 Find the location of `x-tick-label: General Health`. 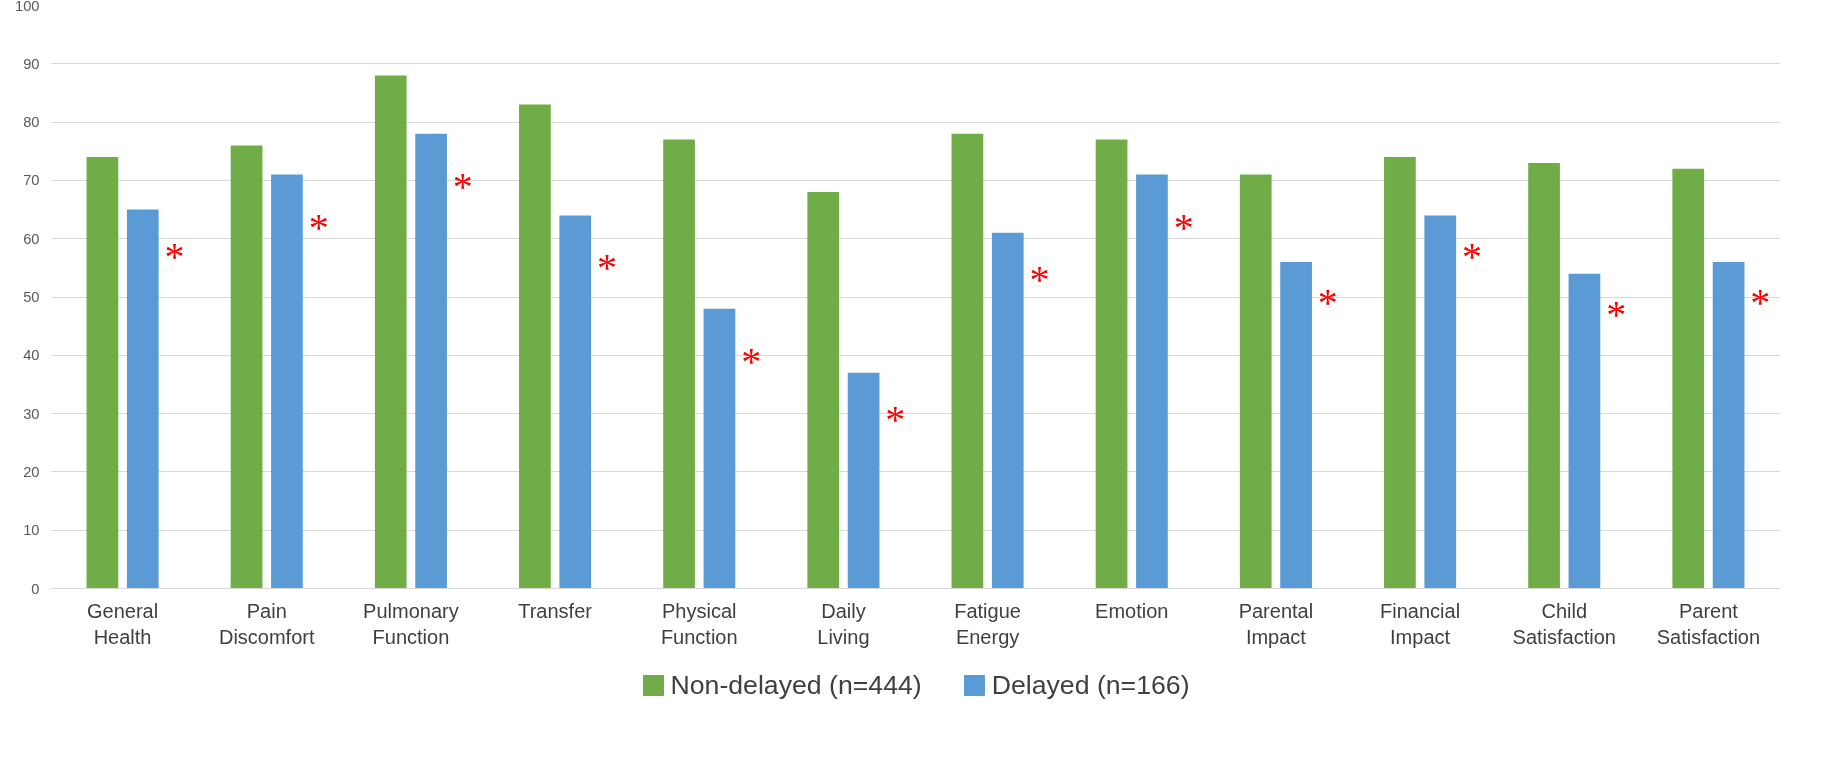

x-tick-label: General Health is located at coordinates (123, 623).